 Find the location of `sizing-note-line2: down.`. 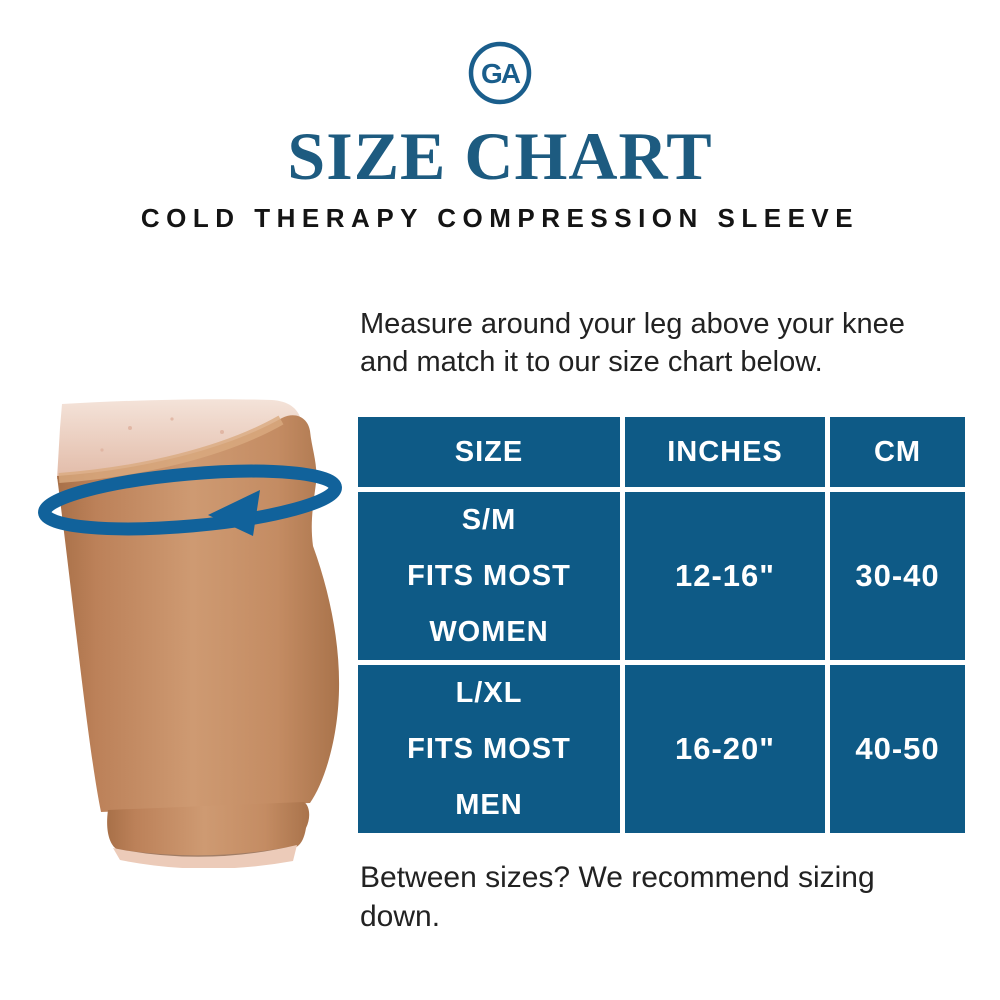

sizing-note-line2: down. is located at coordinates (400, 916).